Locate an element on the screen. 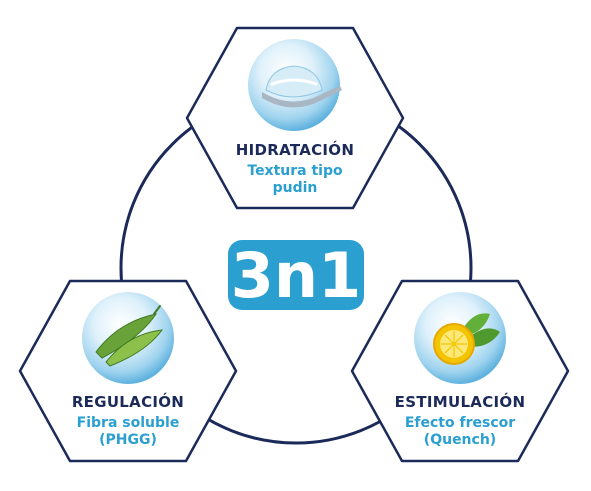 The height and width of the screenshot is (491, 591). node-subtitle-regulacion-line1: Fibra soluble is located at coordinates (128, 423).